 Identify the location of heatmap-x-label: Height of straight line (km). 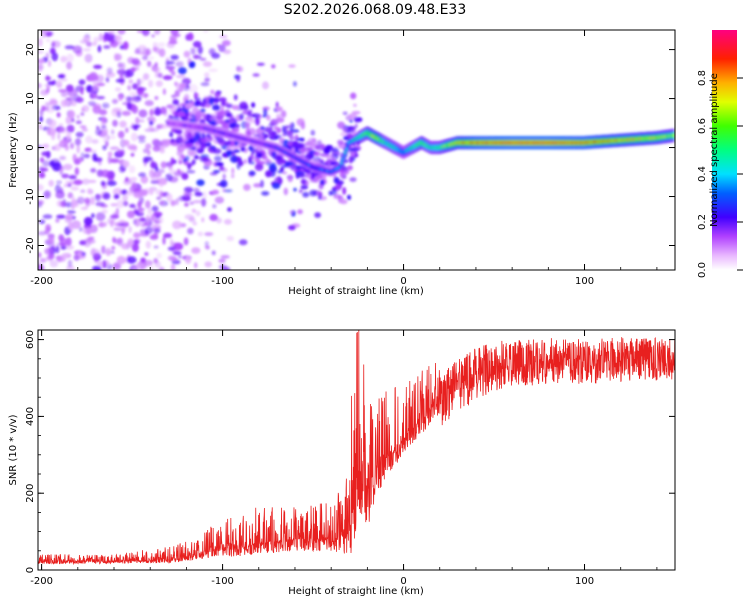
(356, 291).